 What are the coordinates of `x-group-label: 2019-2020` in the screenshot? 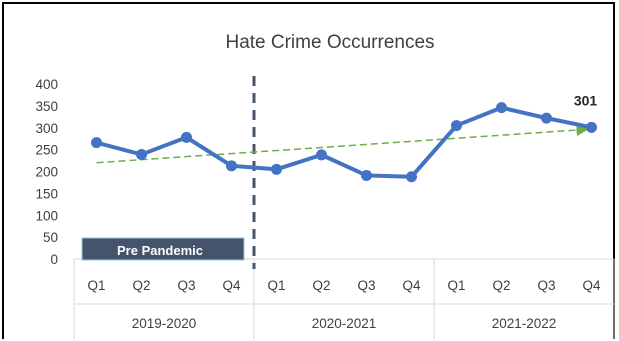 It's located at (164, 323).